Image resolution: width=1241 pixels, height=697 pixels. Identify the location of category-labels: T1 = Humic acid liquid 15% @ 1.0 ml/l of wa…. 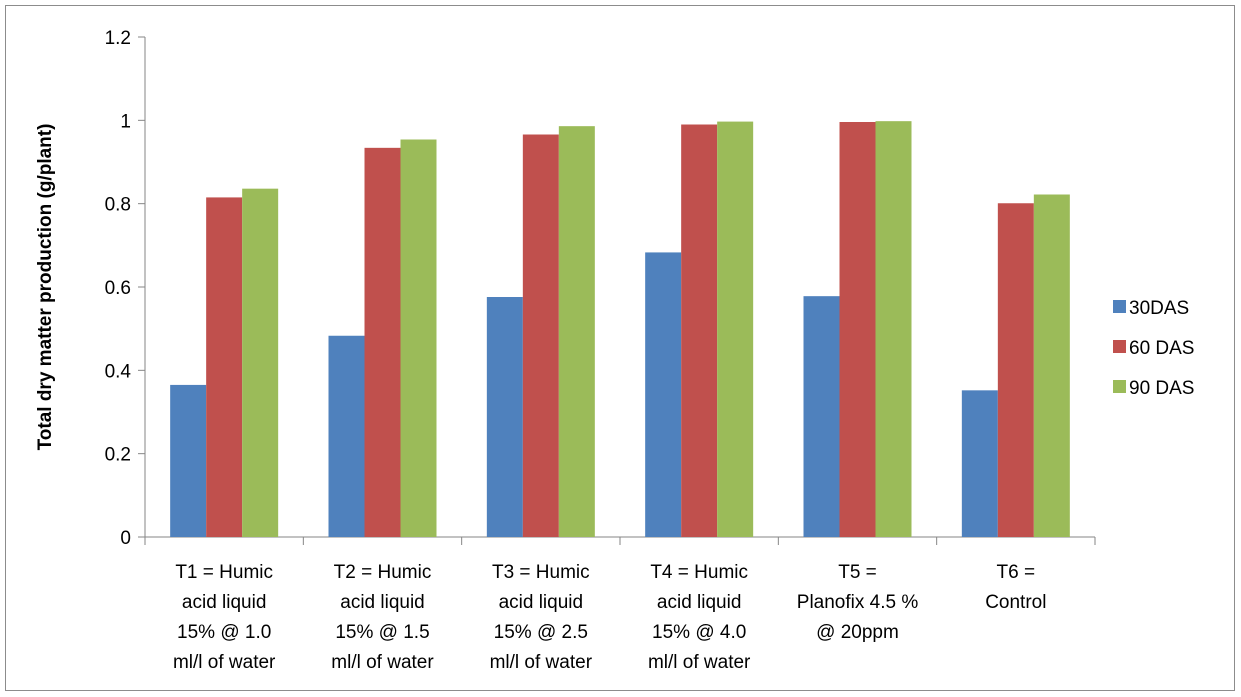
(610, 617).